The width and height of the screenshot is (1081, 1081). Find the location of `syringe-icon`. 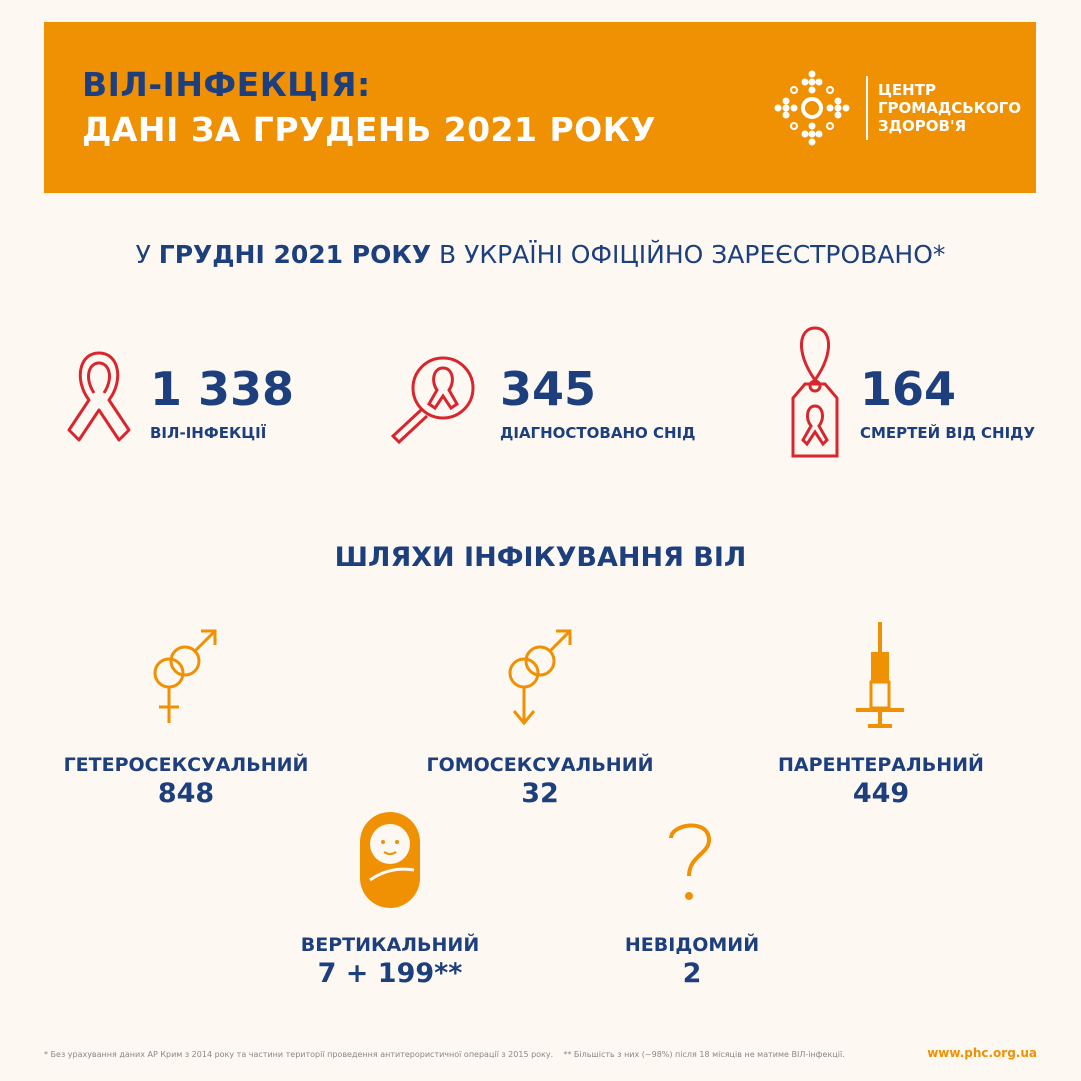

syringe-icon is located at coordinates (880, 675).